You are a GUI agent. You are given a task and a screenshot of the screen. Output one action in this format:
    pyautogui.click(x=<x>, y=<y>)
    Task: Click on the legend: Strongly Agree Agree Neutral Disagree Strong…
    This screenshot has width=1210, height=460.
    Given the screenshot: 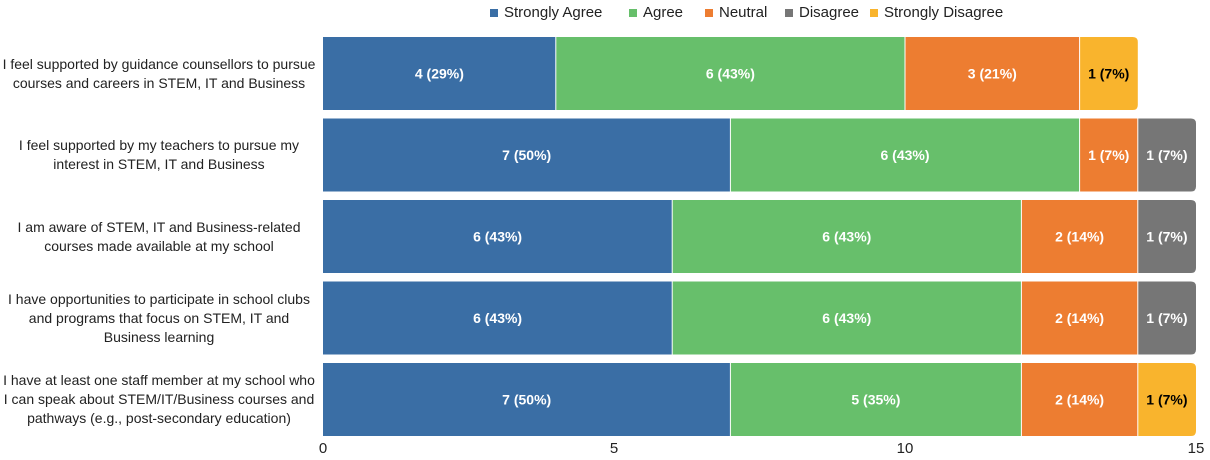 What is the action you would take?
    pyautogui.click(x=605, y=15)
    